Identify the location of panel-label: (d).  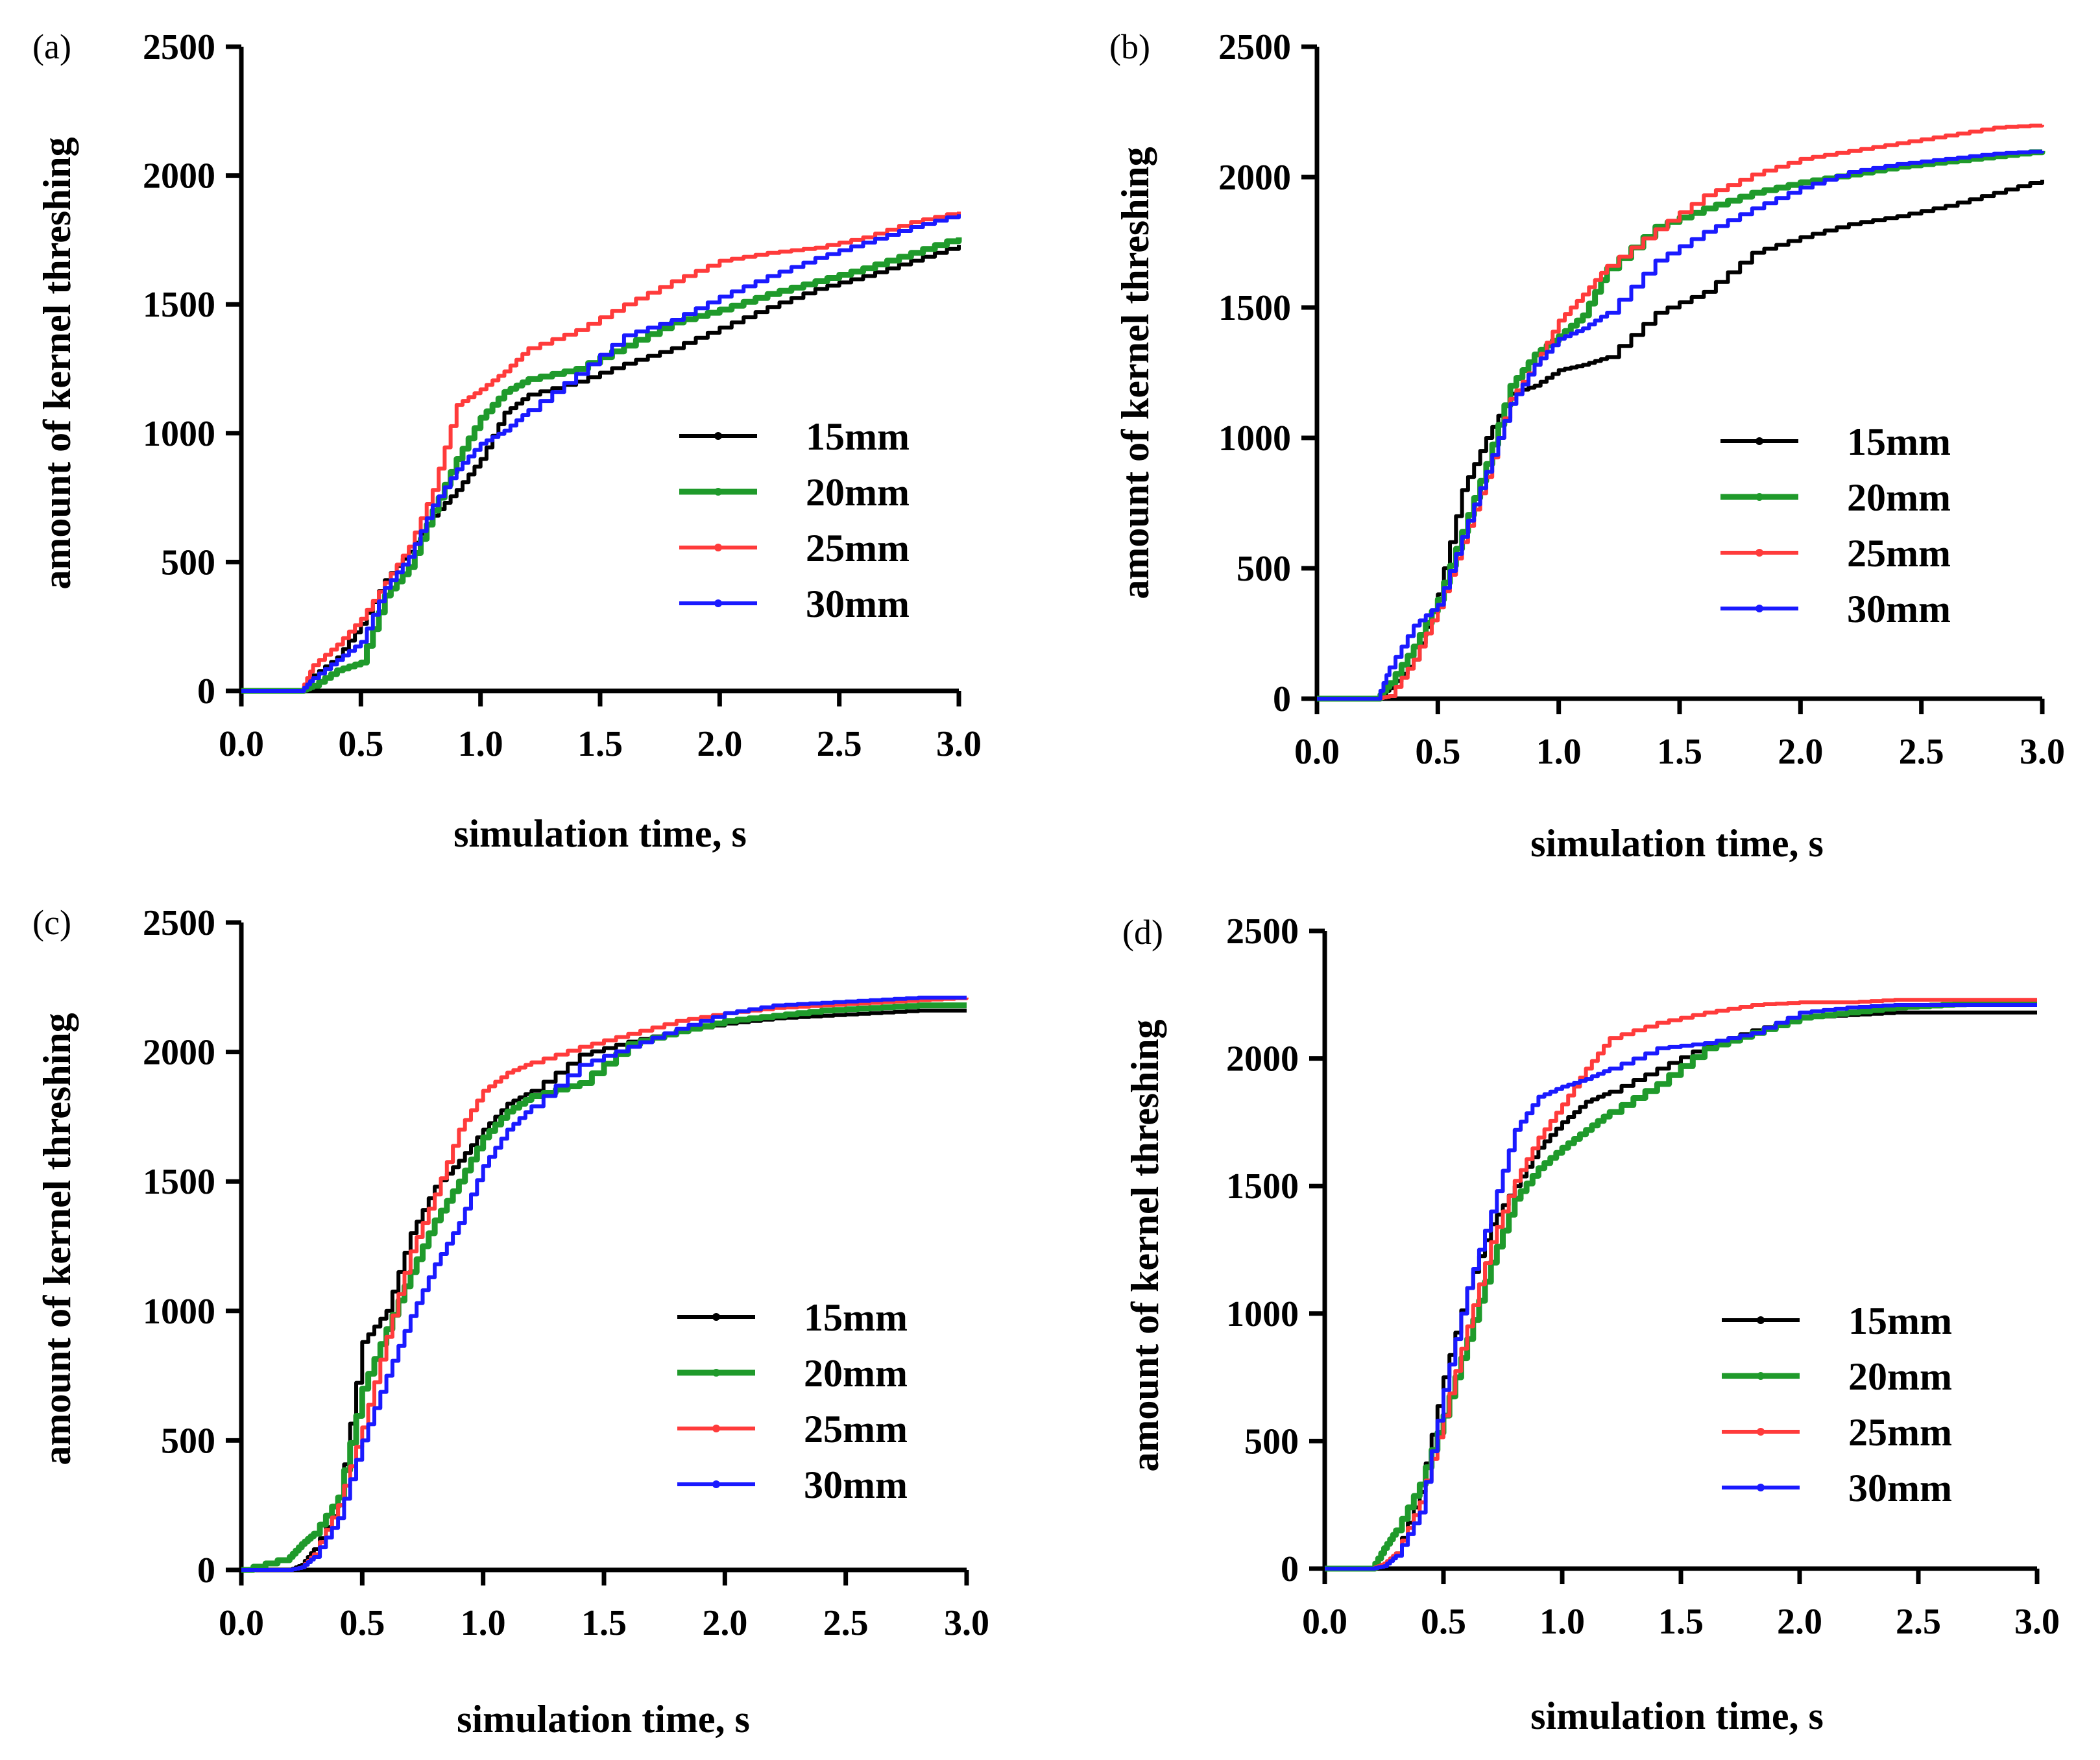
(1142, 932).